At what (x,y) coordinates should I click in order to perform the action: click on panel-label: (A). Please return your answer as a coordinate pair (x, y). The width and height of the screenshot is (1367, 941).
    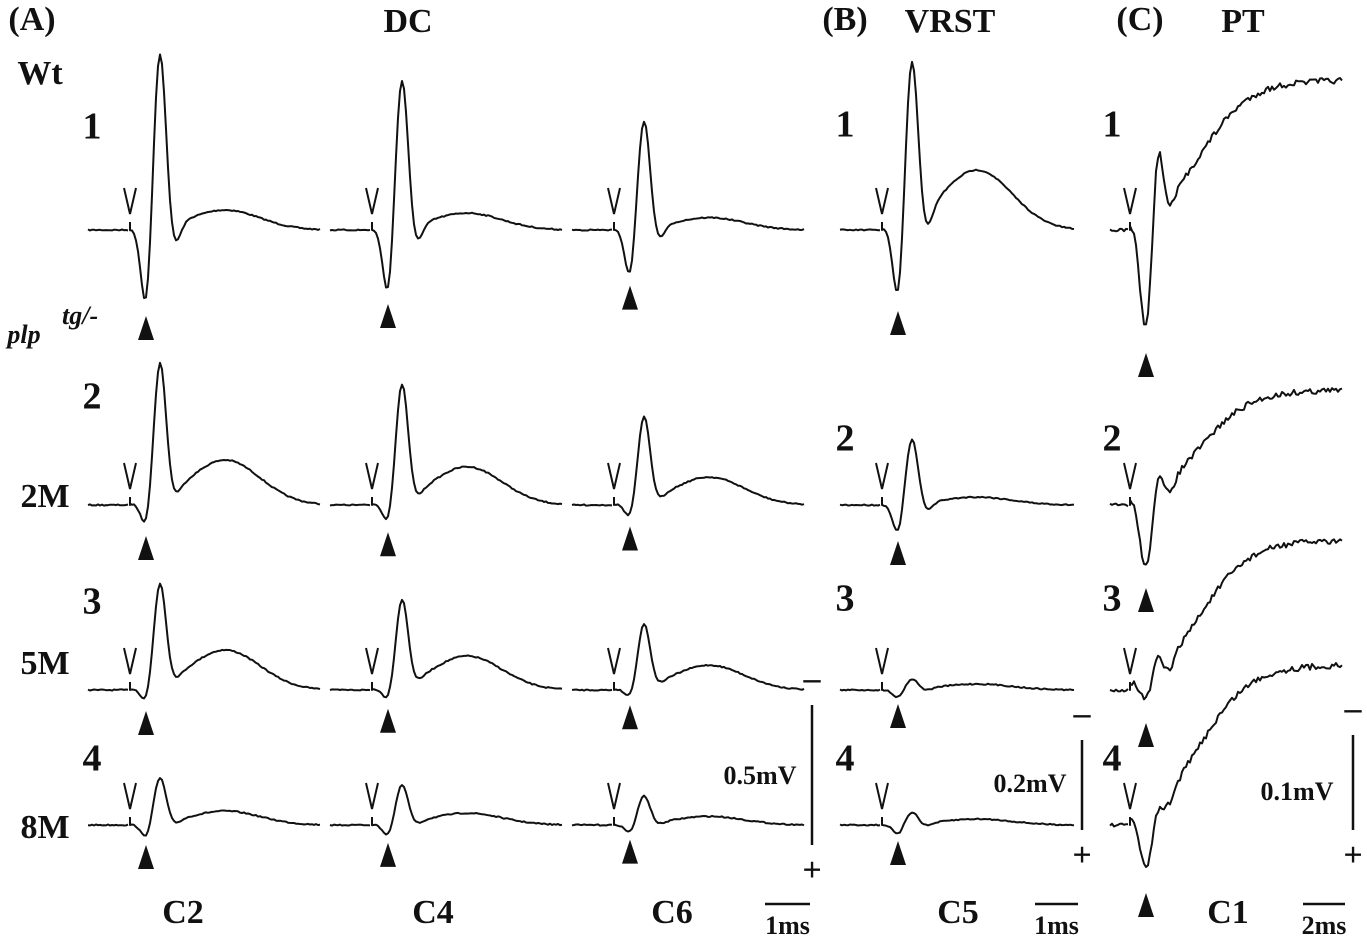
    Looking at the image, I should click on (31, 19).